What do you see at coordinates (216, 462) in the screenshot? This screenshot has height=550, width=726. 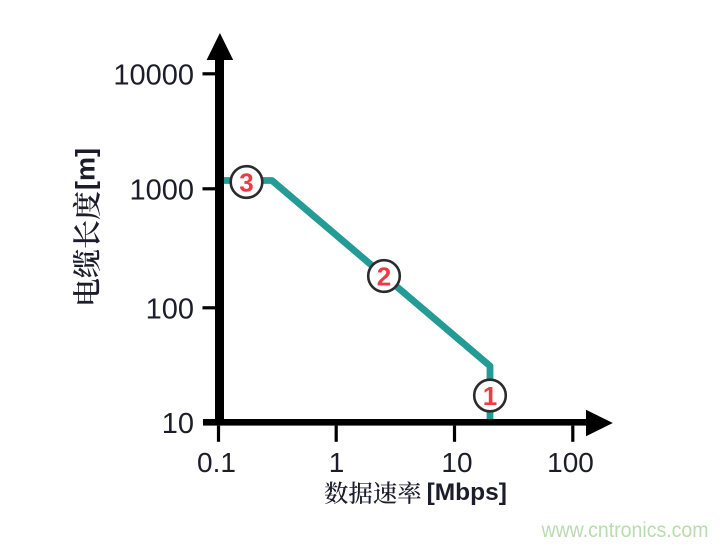 I see `svg-text: 0.1` at bounding box center [216, 462].